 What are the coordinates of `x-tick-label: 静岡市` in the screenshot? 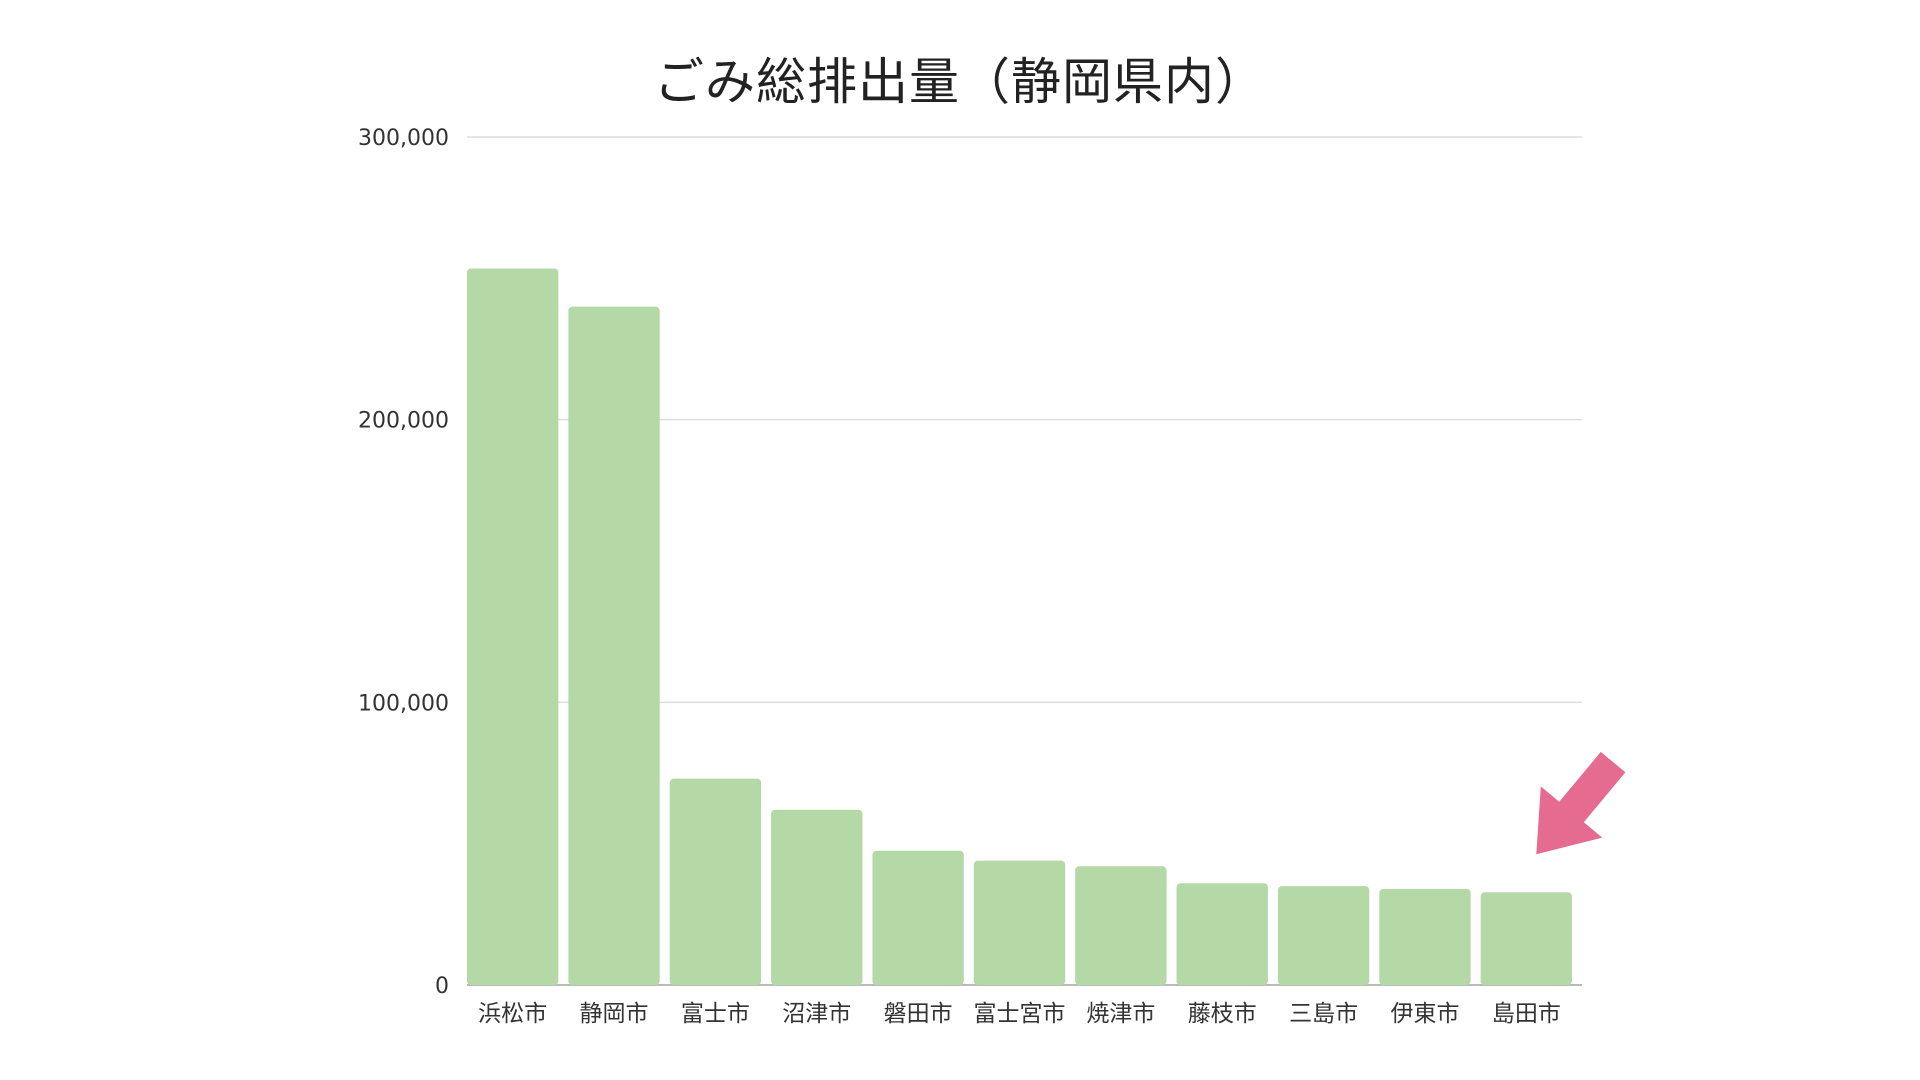 It's located at (614, 1014).